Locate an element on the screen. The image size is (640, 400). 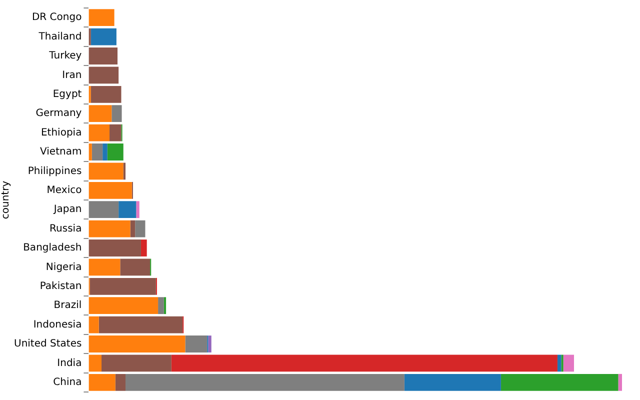
y-tick-label: China is located at coordinates (67, 382).